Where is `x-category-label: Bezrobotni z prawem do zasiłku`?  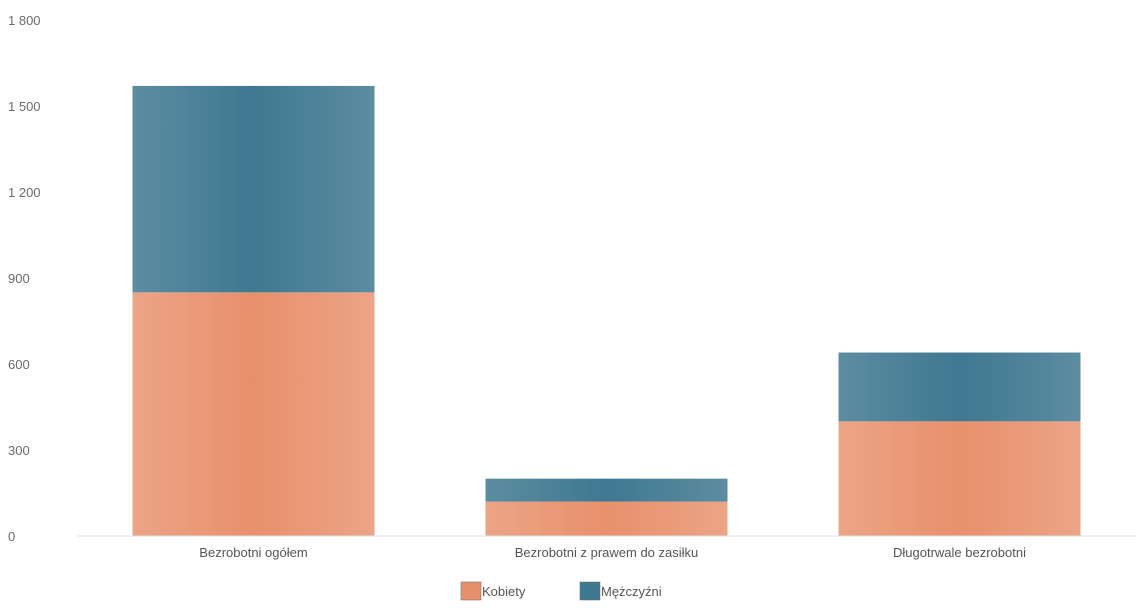
x-category-label: Bezrobotni z prawem do zasiłku is located at coordinates (607, 552).